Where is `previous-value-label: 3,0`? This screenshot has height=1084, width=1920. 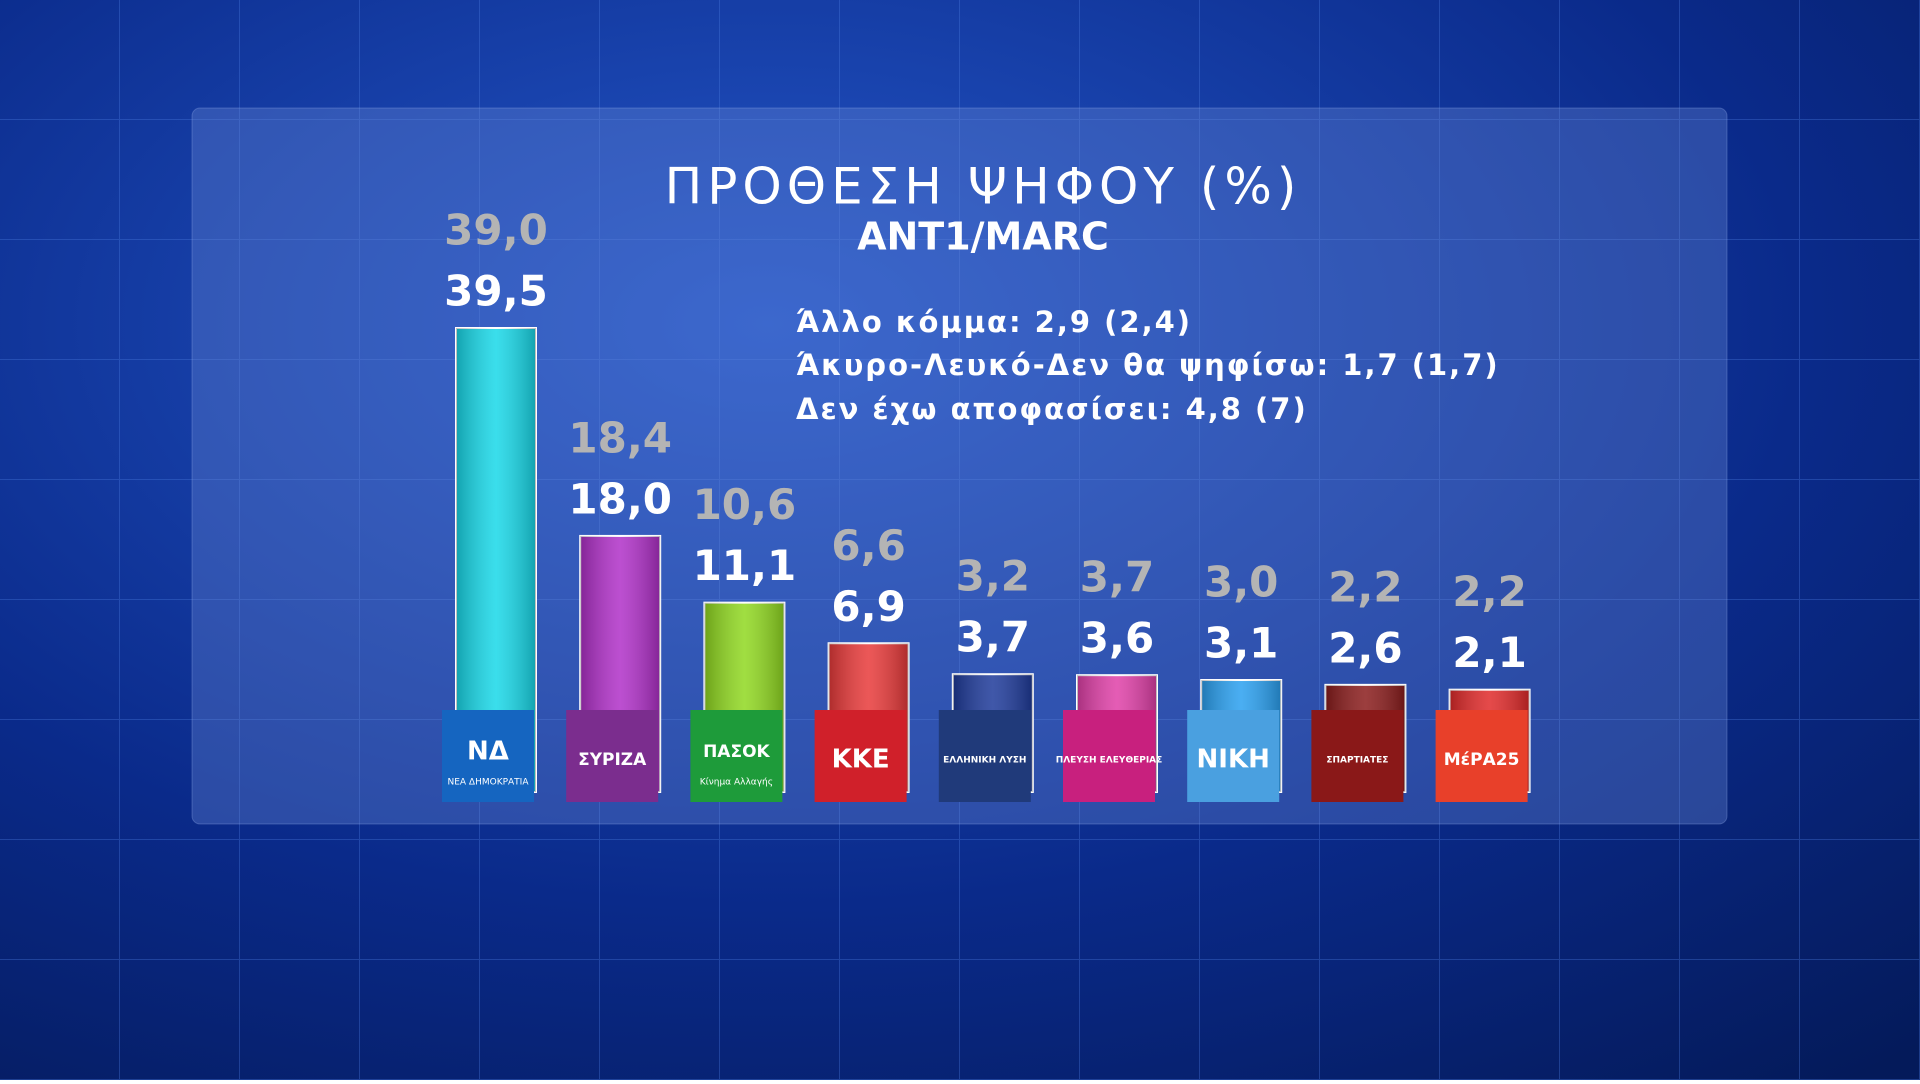
previous-value-label: 3,0 is located at coordinates (1241, 582).